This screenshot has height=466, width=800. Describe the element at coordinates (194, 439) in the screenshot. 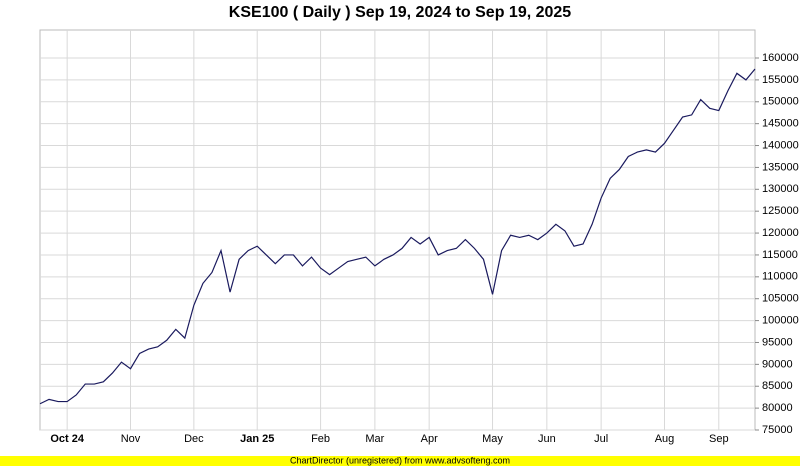

I see `x-tick-label: Dec` at that location.